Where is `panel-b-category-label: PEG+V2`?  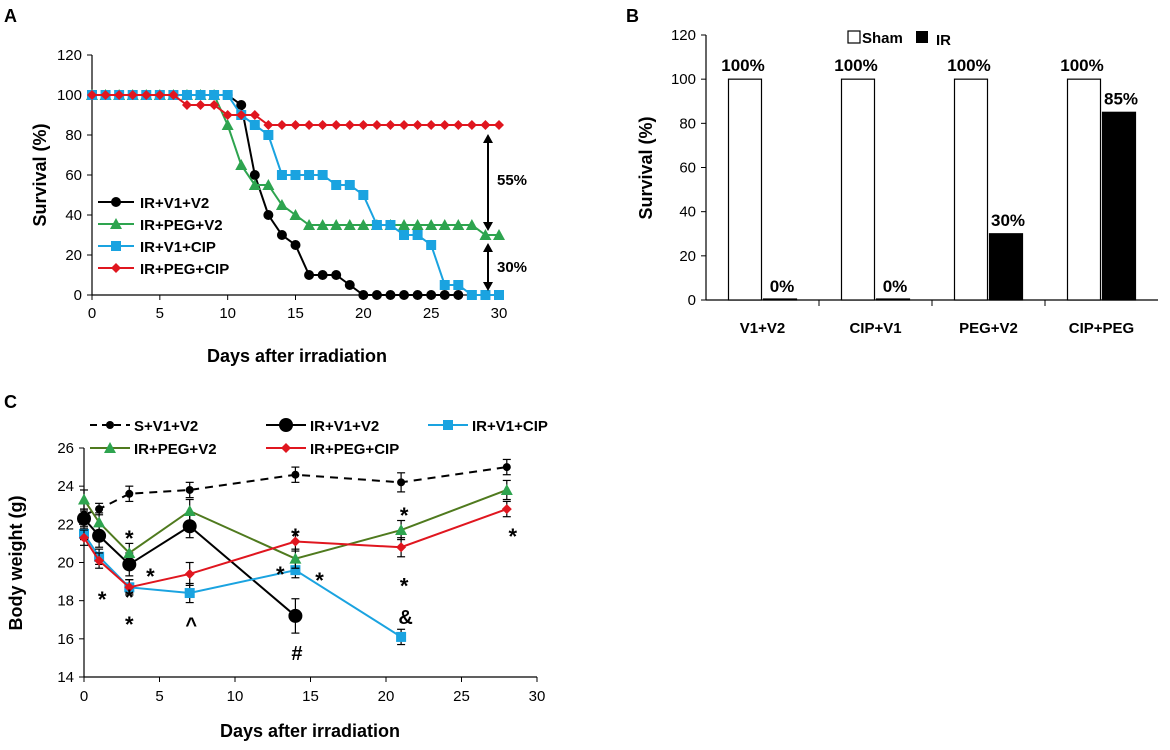
panel-b-category-label: PEG+V2 is located at coordinates (988, 328).